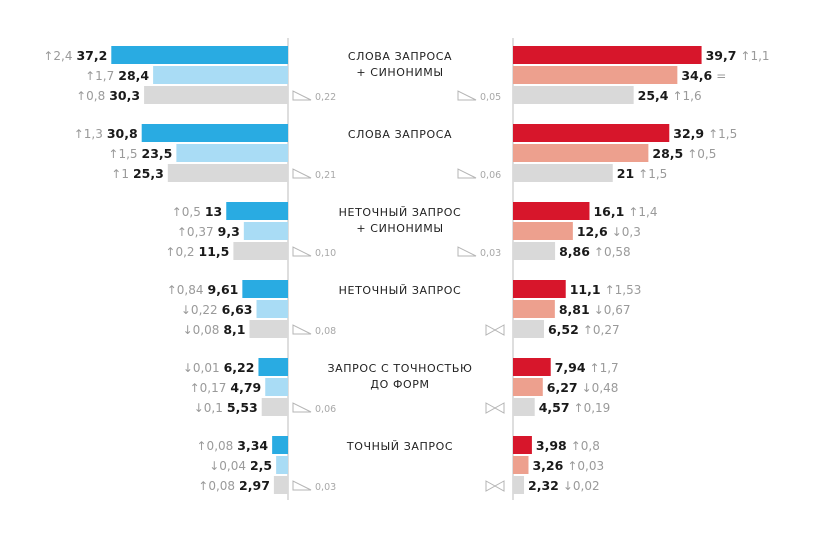 The width and height of the screenshot is (818, 536). I want to click on left-value-label: 30,8, so click(122, 133).